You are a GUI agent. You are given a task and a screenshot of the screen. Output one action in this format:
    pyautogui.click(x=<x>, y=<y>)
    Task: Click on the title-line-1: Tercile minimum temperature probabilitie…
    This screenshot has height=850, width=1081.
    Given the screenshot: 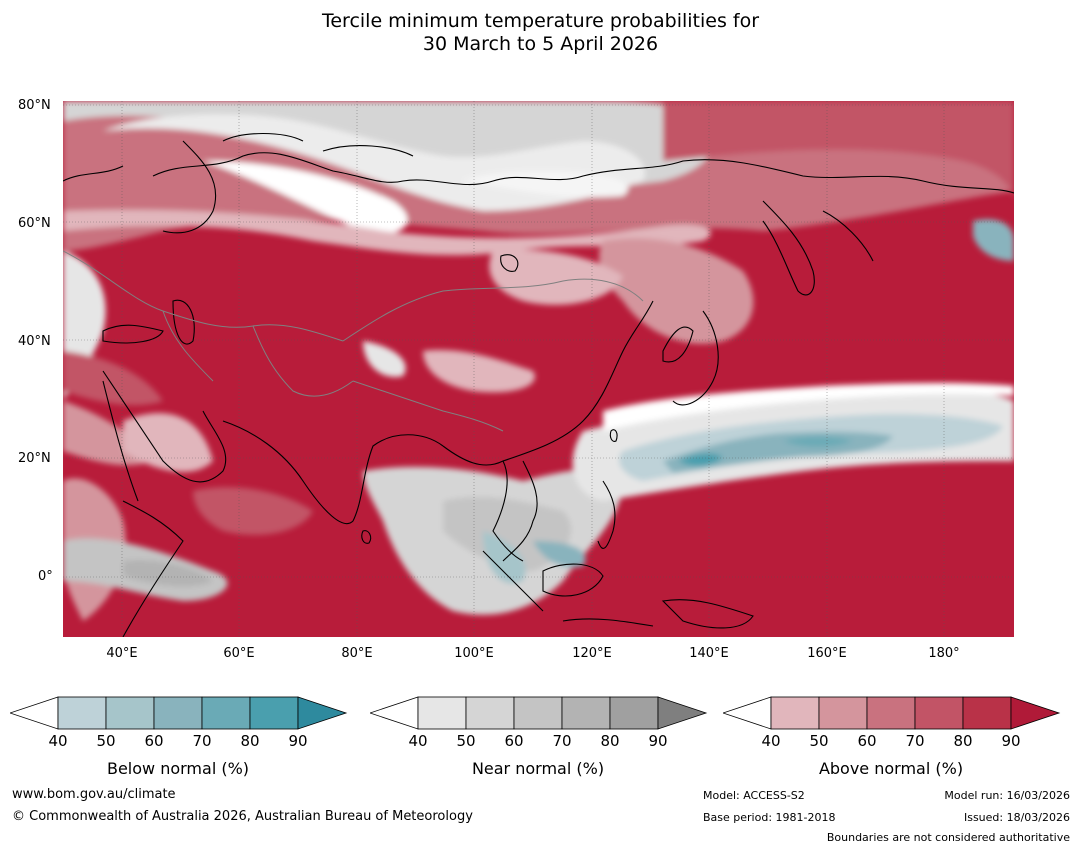 What is the action you would take?
    pyautogui.click(x=540, y=21)
    